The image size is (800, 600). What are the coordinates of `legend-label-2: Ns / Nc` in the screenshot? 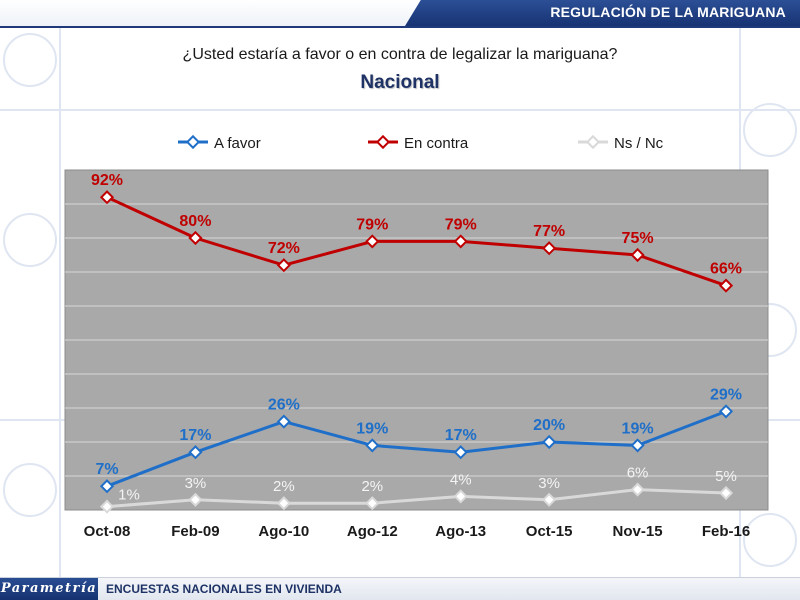 It's located at (639, 143).